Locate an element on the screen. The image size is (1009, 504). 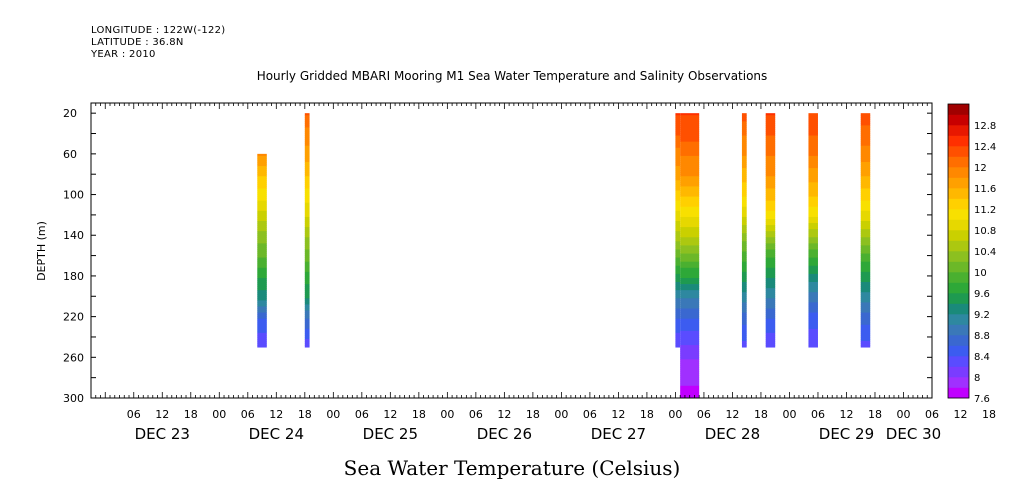
x-hour-tick-label: 00 is located at coordinates (675, 414).